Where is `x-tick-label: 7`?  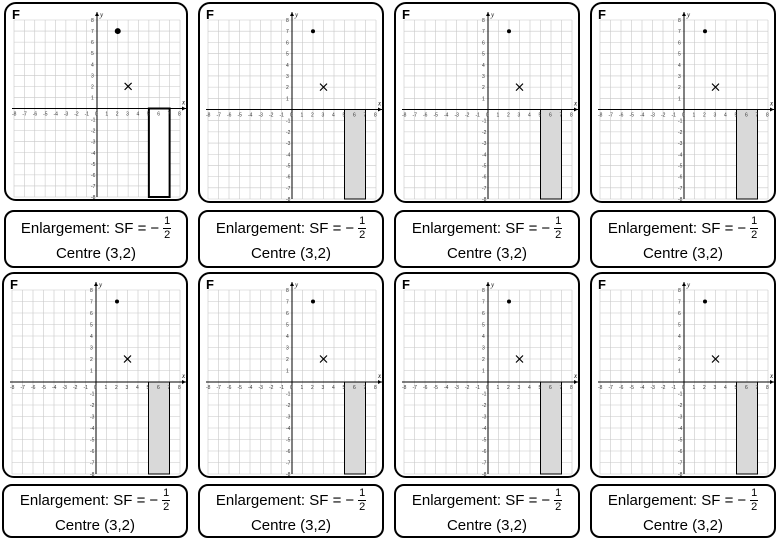
x-tick-label: 7 is located at coordinates (757, 388).